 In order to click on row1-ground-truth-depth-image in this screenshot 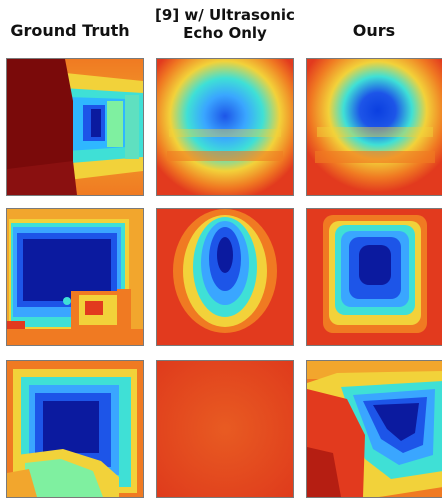, I will do `click(75, 127)`.